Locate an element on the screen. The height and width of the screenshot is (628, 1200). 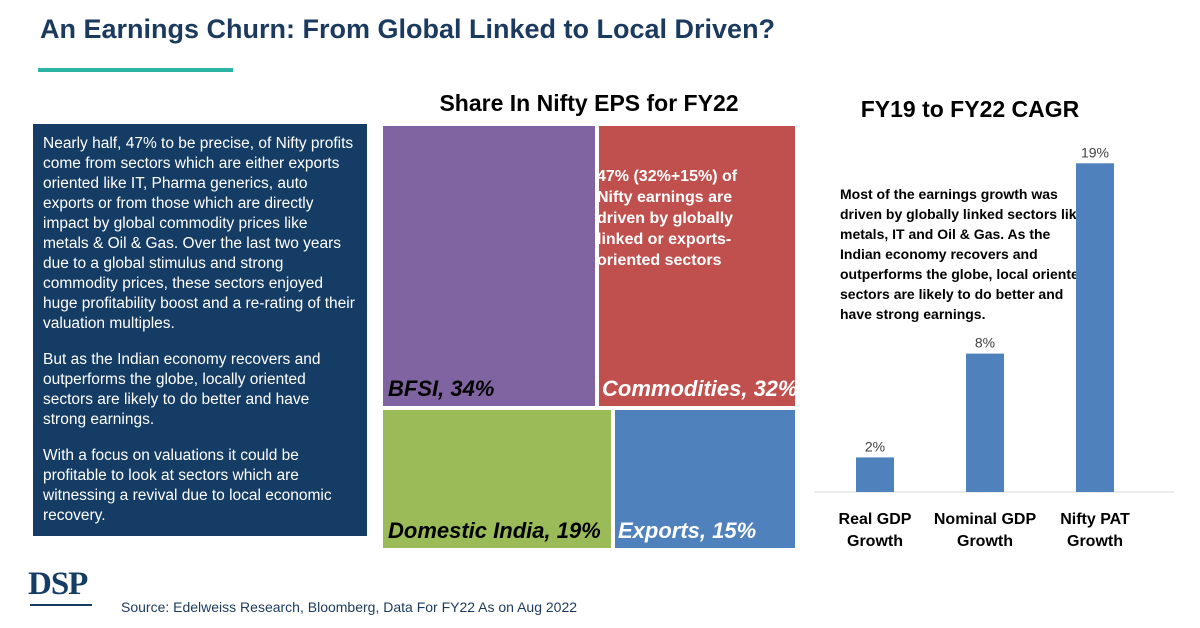
bar-value-label: 2% is located at coordinates (875, 446).